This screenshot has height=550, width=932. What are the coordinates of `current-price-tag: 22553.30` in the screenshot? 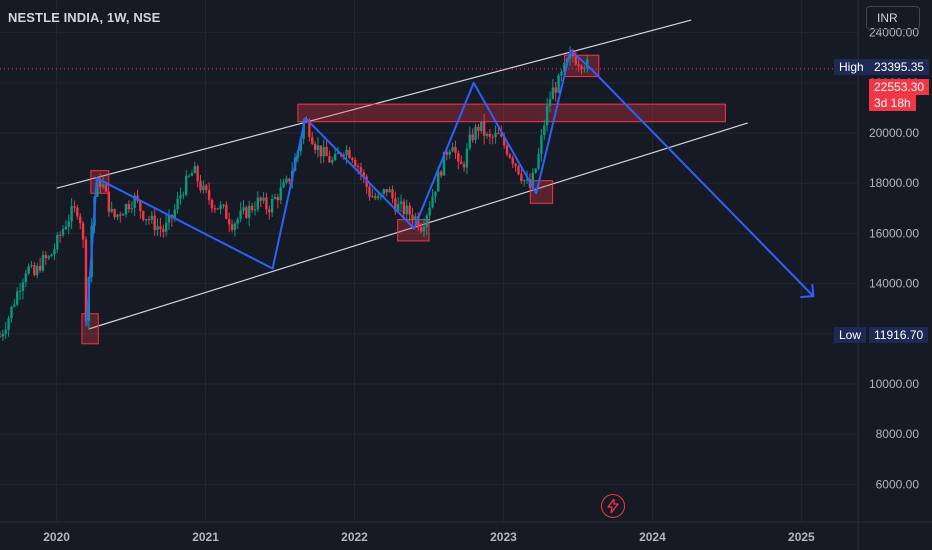 It's located at (899, 87).